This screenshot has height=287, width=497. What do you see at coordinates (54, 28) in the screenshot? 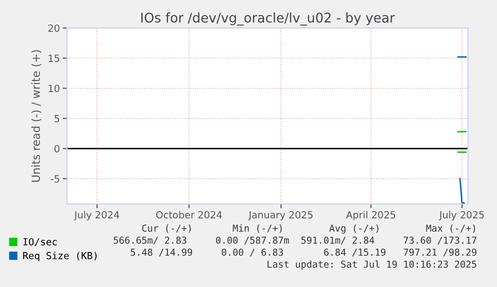
I see `y-tick-label: 20` at bounding box center [54, 28].